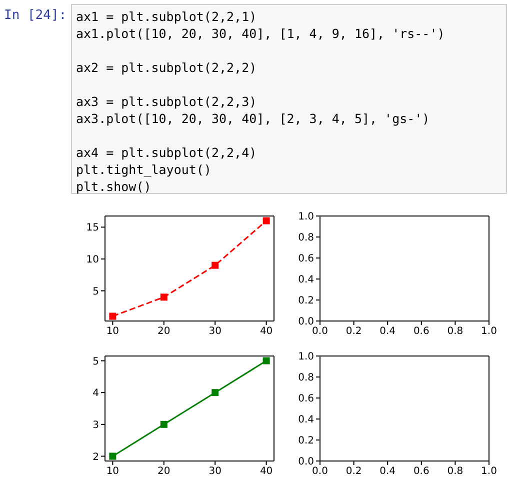 Image resolution: width=517 pixels, height=488 pixels. Describe the element at coordinates (92, 228) in the screenshot. I see `y-tick-label: 15` at that location.